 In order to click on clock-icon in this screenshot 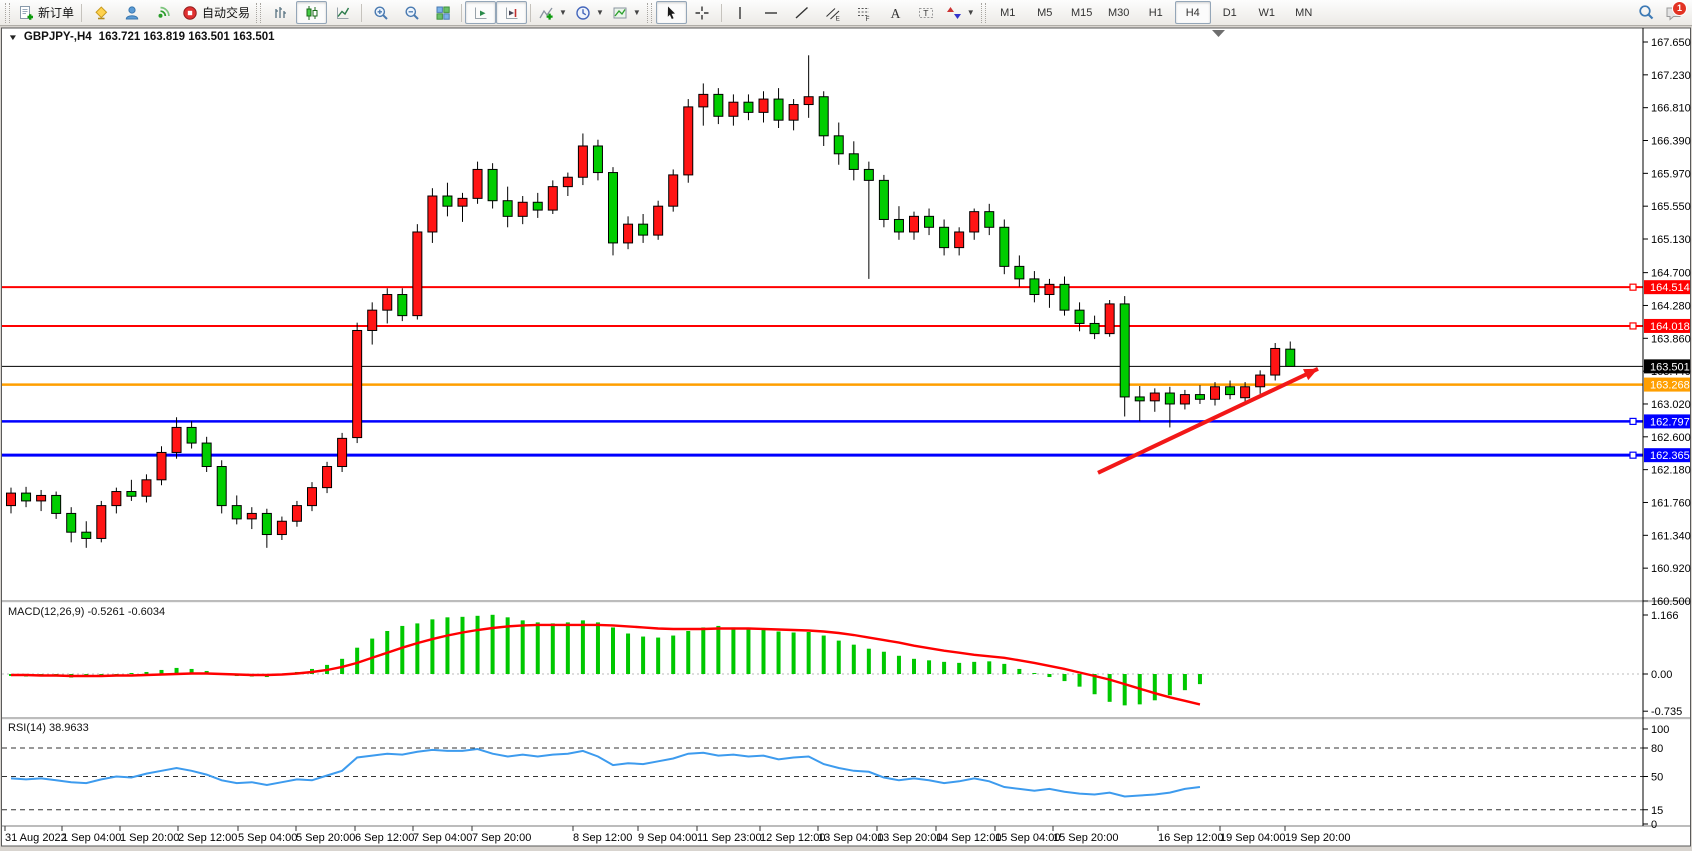, I will do `click(583, 12)`.